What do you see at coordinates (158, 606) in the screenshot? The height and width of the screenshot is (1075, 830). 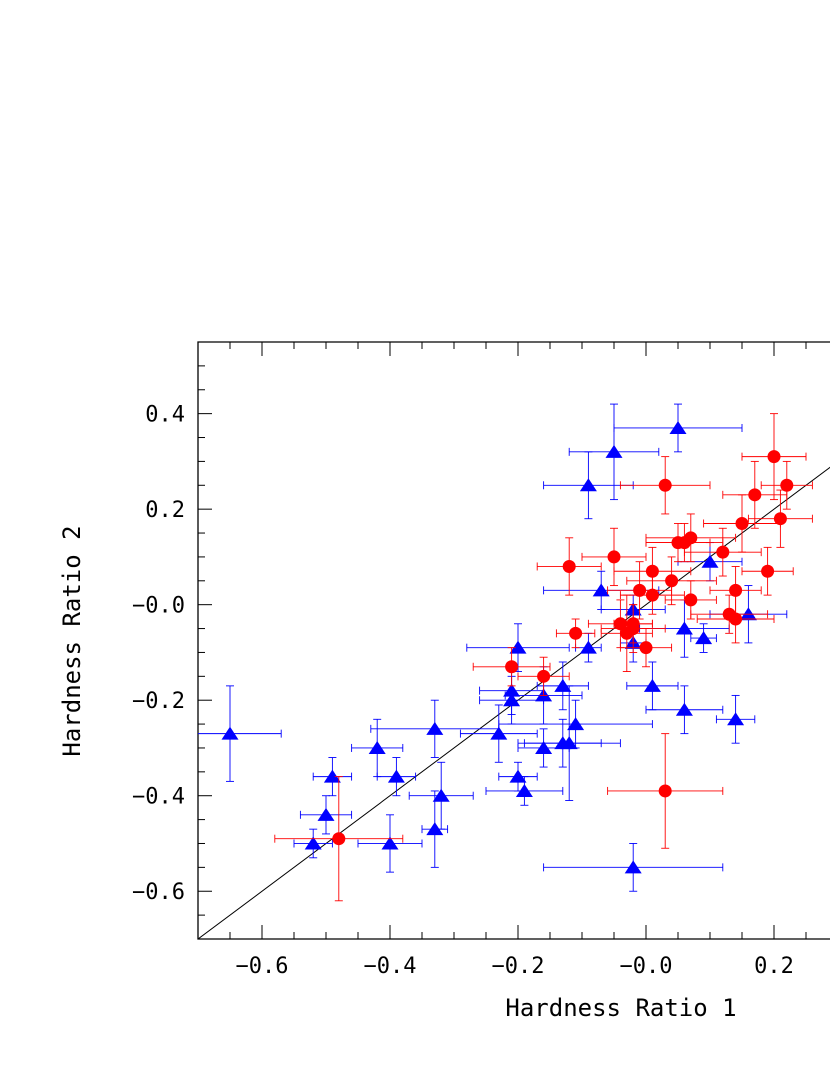 I see `y-tick-label: −0.0` at bounding box center [158, 606].